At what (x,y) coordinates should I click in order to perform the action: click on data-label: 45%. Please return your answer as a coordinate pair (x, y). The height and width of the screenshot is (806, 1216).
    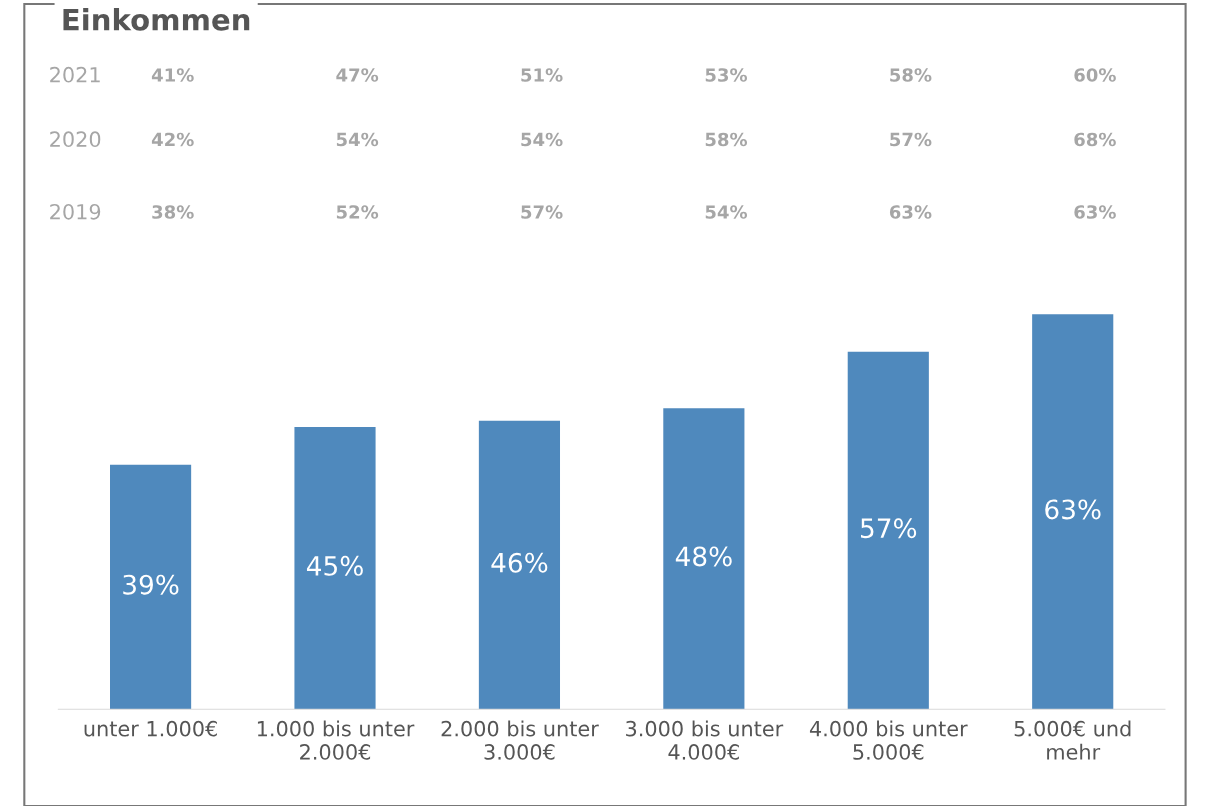
    Looking at the image, I should click on (334, 565).